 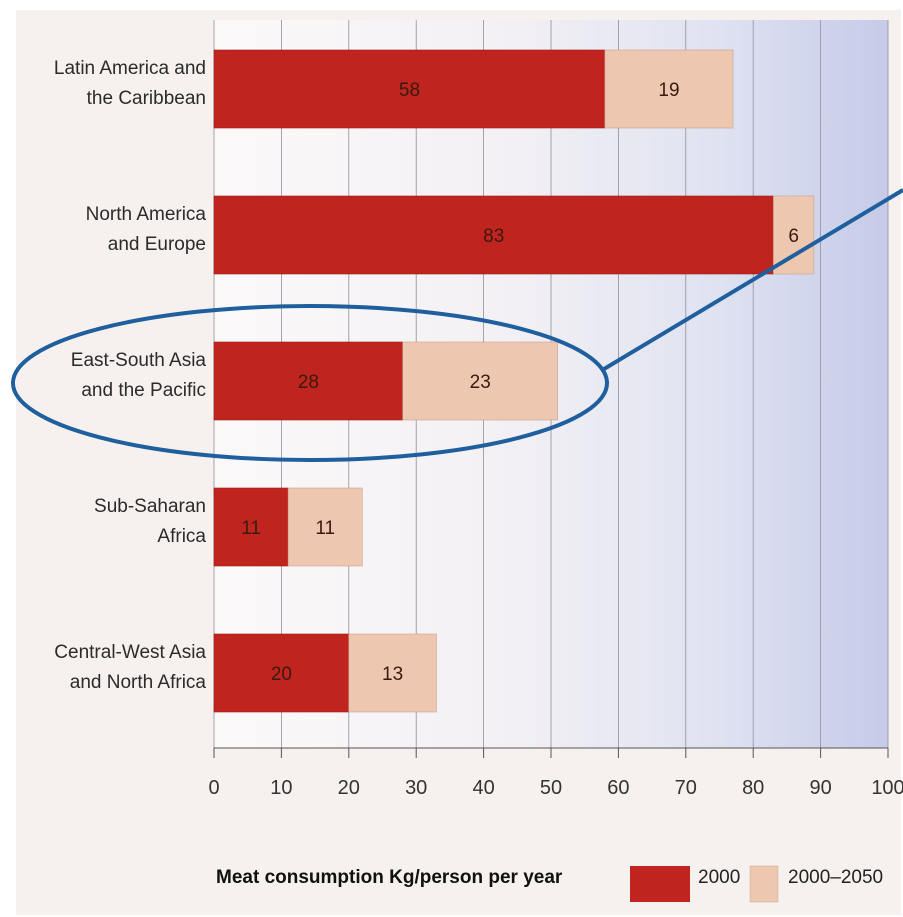 I want to click on data-label-2000-4: 20, so click(x=281, y=674).